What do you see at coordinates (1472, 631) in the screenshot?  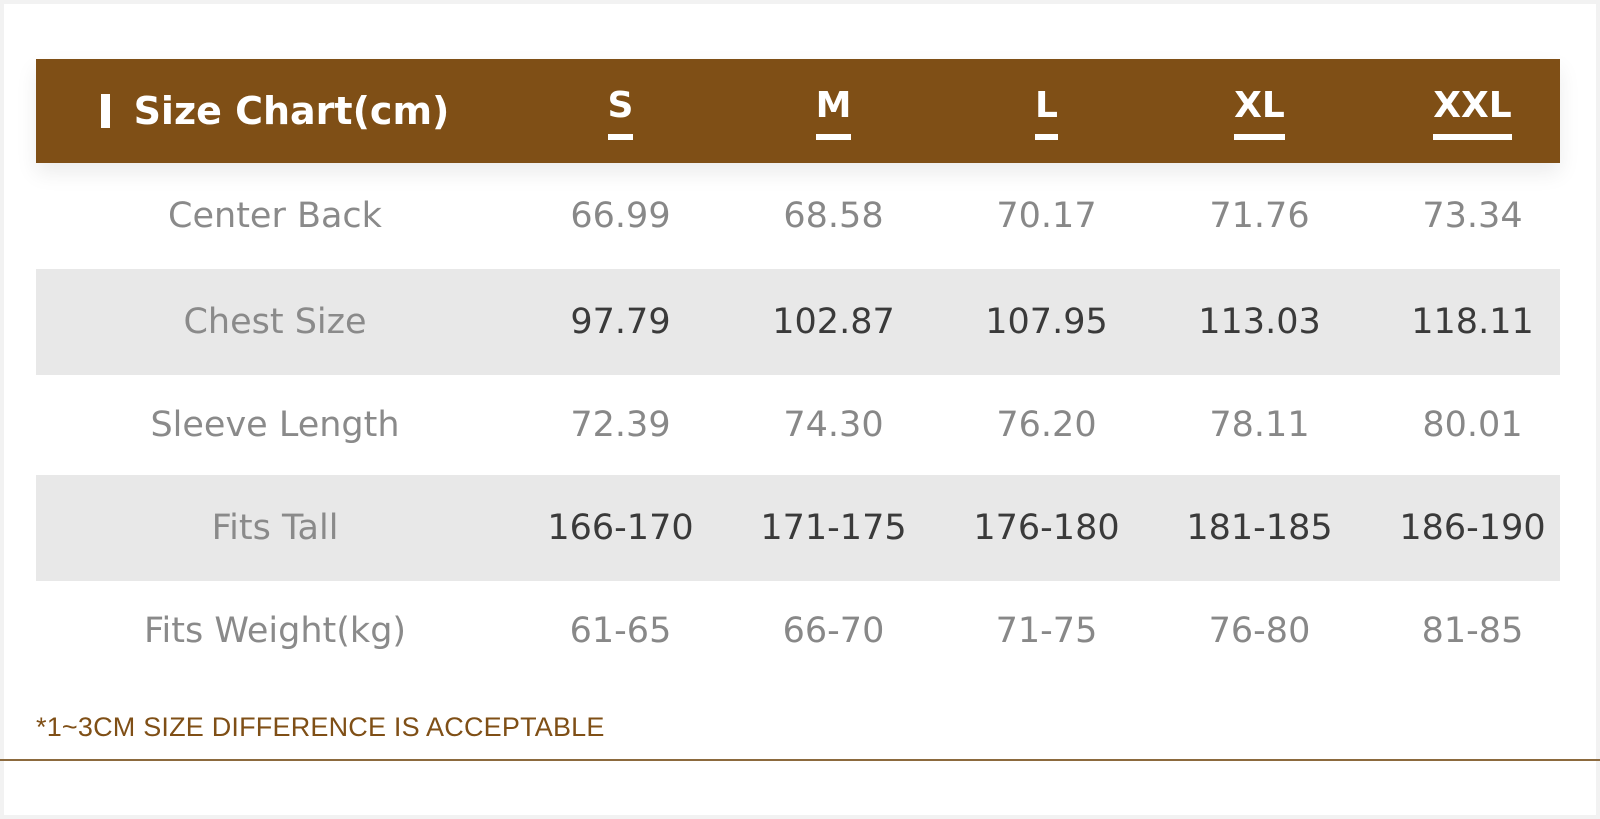 I see `table-cell: 81-85` at bounding box center [1472, 631].